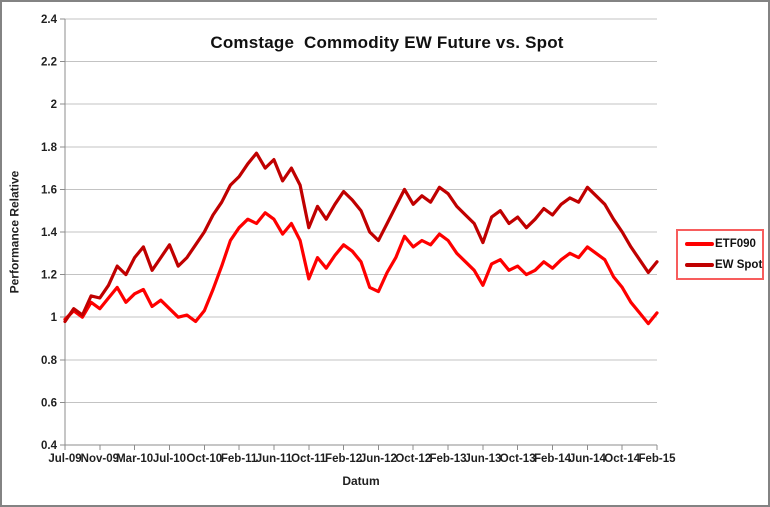  What do you see at coordinates (49, 446) in the screenshot?
I see `y-tick-label: 0.4` at bounding box center [49, 446].